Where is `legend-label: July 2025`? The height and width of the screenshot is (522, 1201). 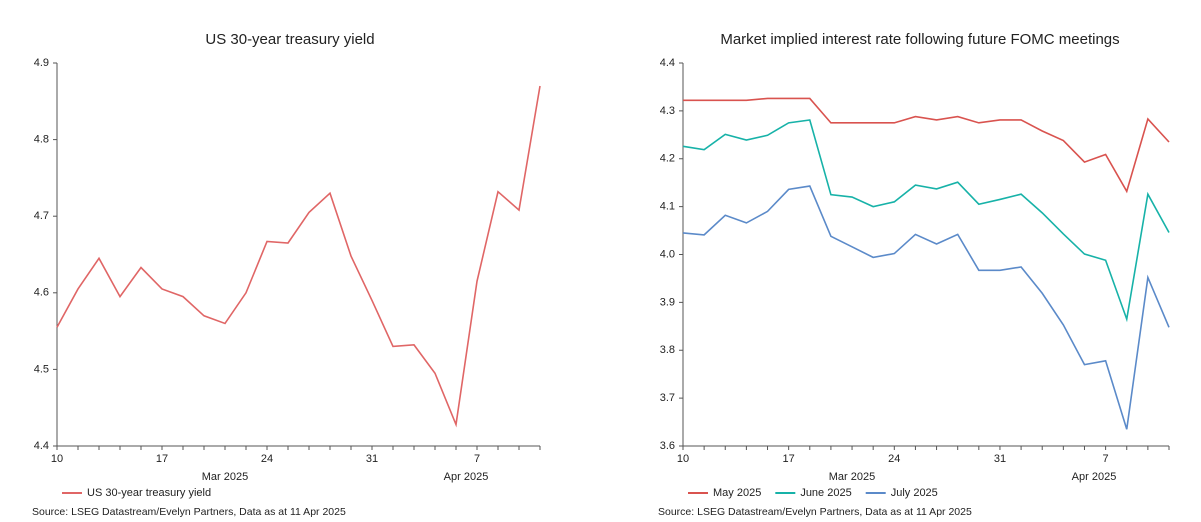
legend-label: July 2025 is located at coordinates (914, 493).